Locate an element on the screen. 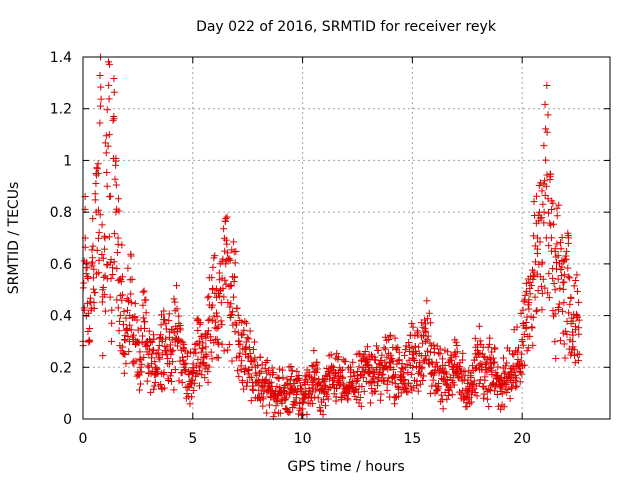 The width and height of the screenshot is (640, 480). y-tick-label: 0 is located at coordinates (67, 420).